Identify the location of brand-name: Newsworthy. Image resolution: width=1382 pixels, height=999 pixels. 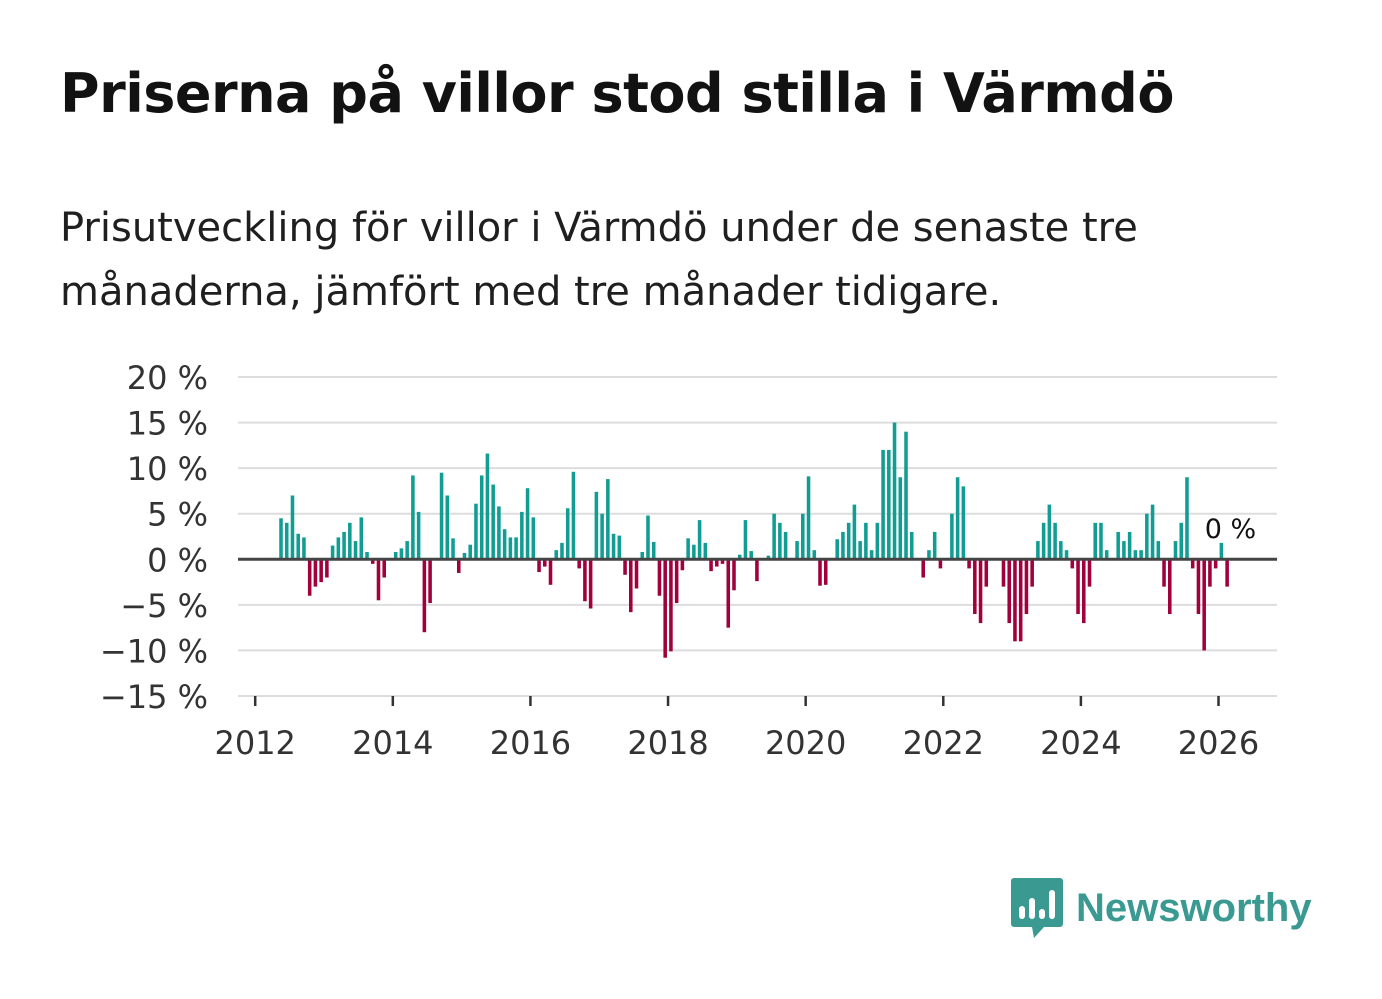
(1194, 907).